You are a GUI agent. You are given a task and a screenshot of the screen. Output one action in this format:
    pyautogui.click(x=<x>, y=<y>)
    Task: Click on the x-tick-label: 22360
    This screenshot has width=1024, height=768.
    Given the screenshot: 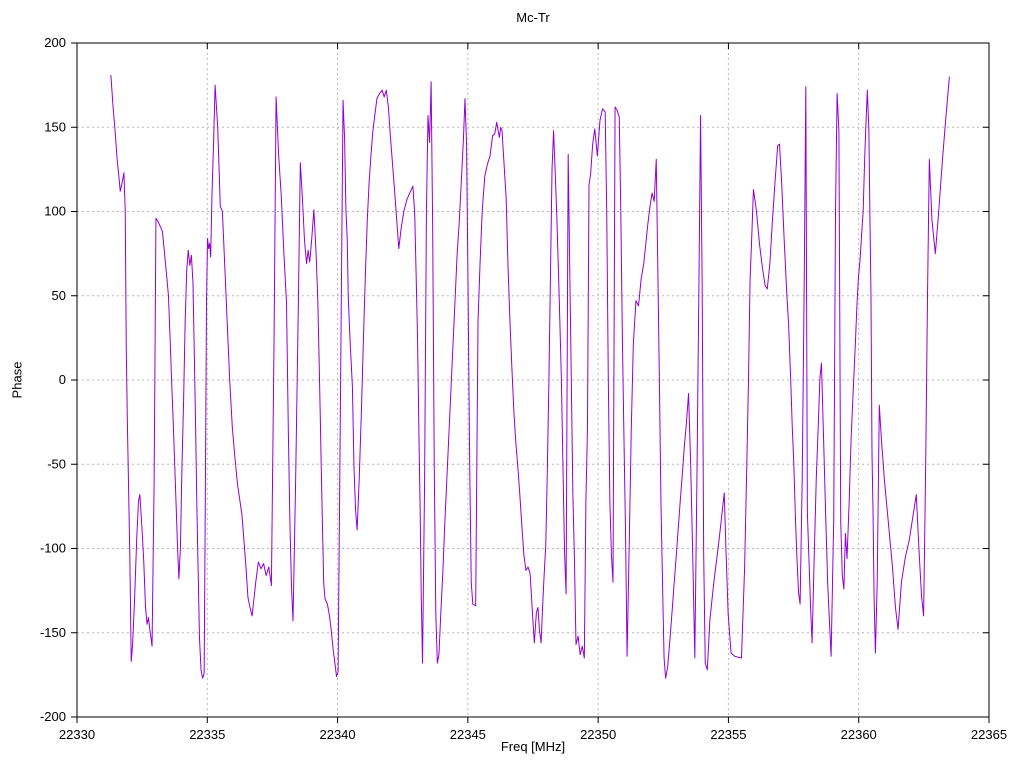 What is the action you would take?
    pyautogui.click(x=859, y=734)
    